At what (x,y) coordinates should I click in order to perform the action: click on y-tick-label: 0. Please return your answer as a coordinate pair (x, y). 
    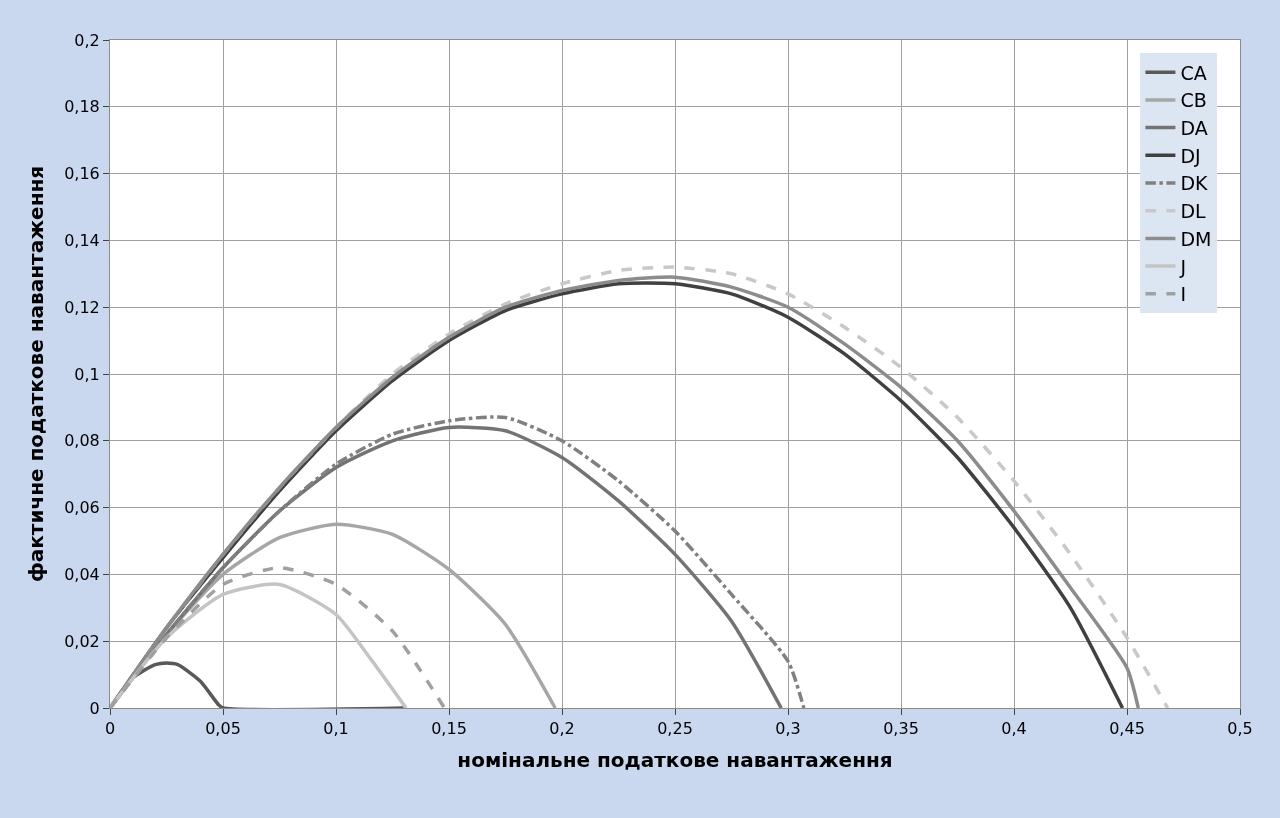
    Looking at the image, I should click on (94, 708).